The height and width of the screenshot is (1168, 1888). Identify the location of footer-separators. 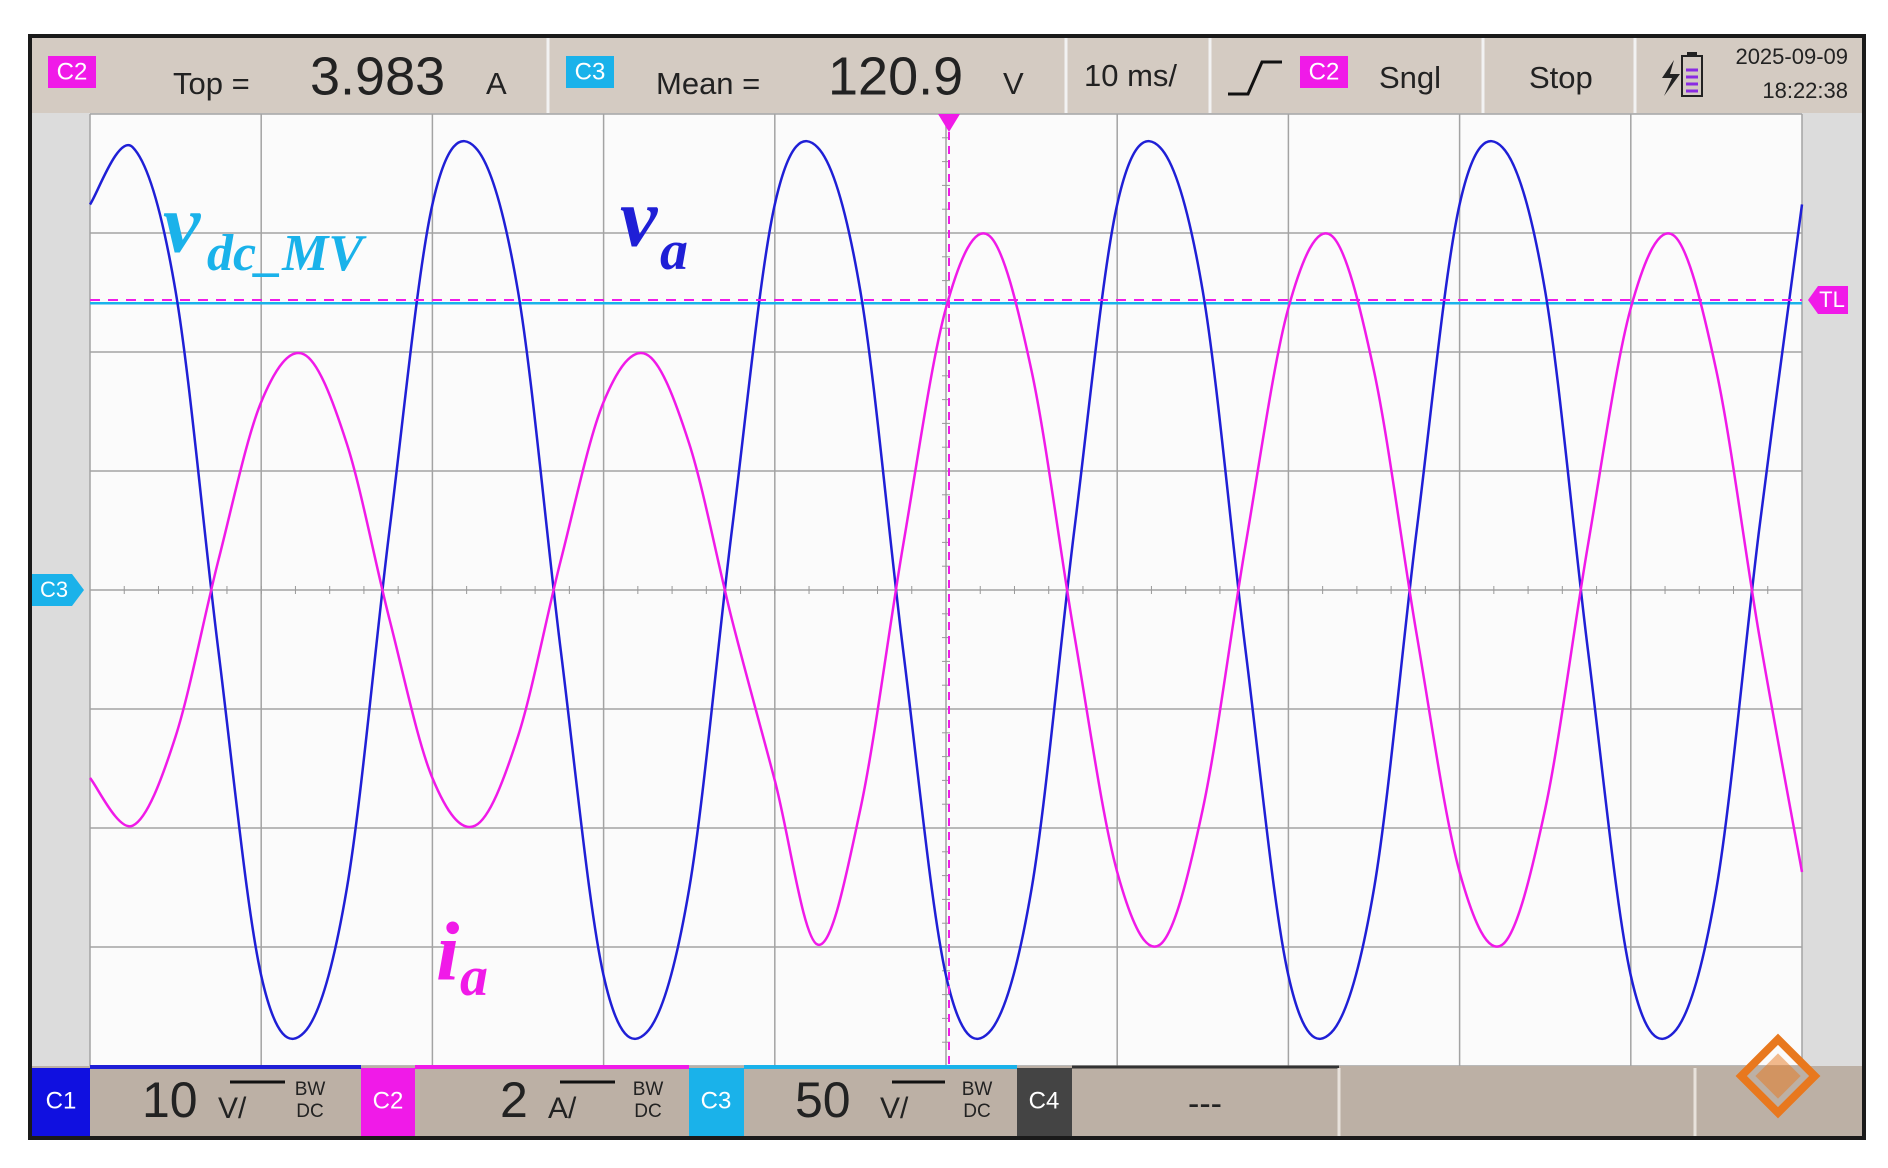
(1517, 1102).